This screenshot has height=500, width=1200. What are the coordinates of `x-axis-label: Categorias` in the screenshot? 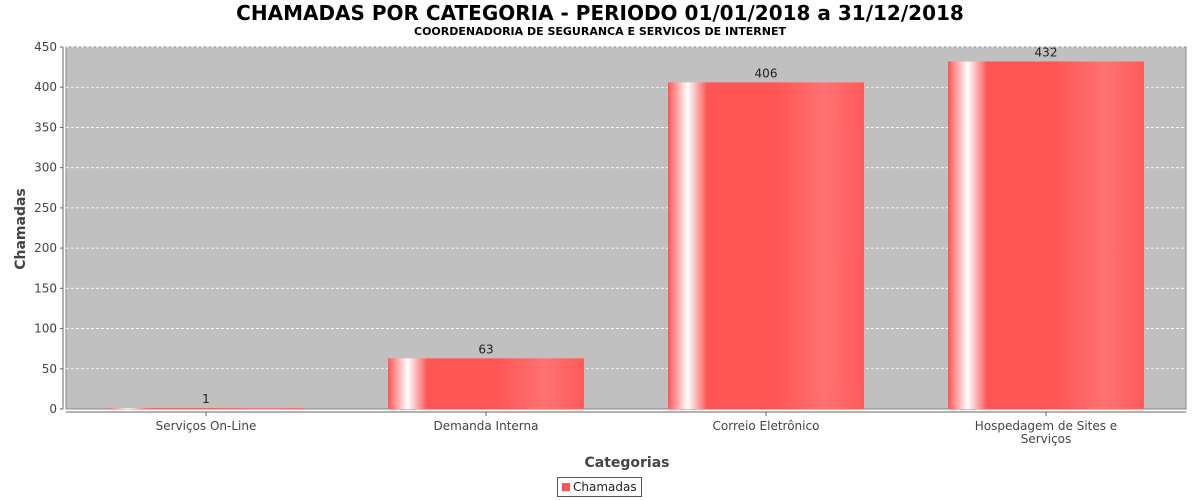 It's located at (626, 463).